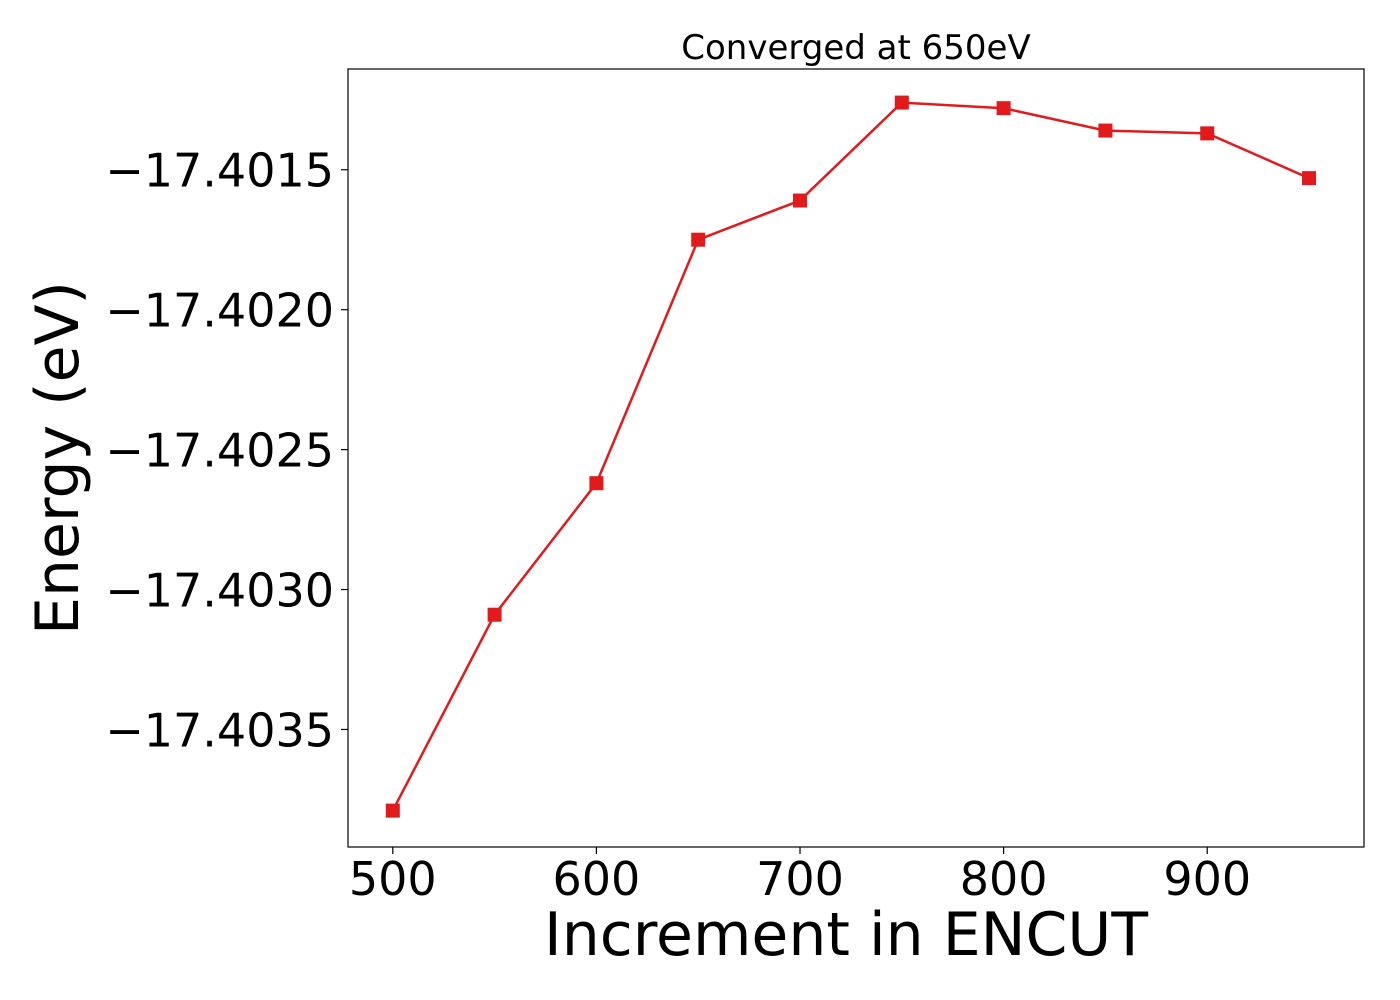 Image resolution: width=1400 pixels, height=1000 pixels. Describe the element at coordinates (1207, 879) in the screenshot. I see `x-tick-label: 900` at that location.